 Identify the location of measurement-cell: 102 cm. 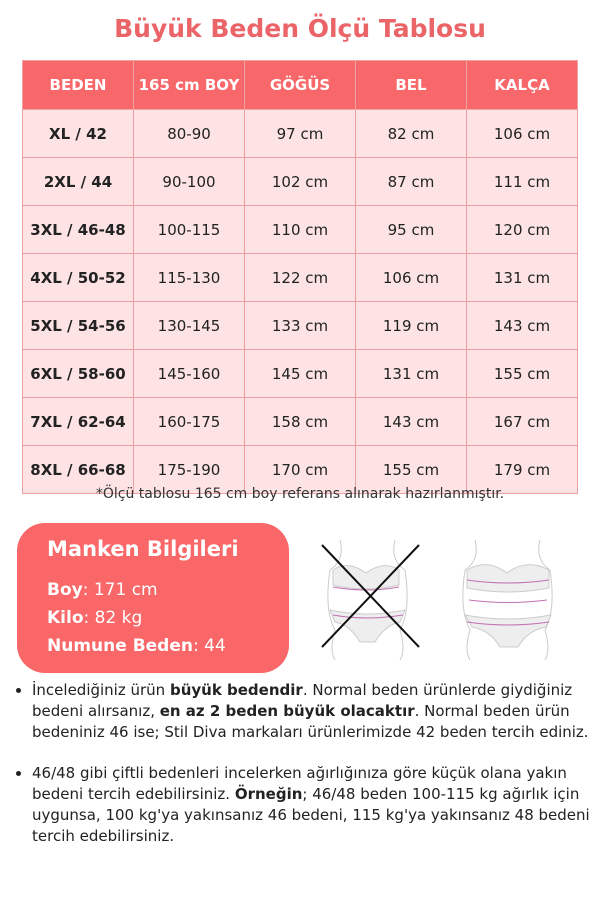
(300, 181).